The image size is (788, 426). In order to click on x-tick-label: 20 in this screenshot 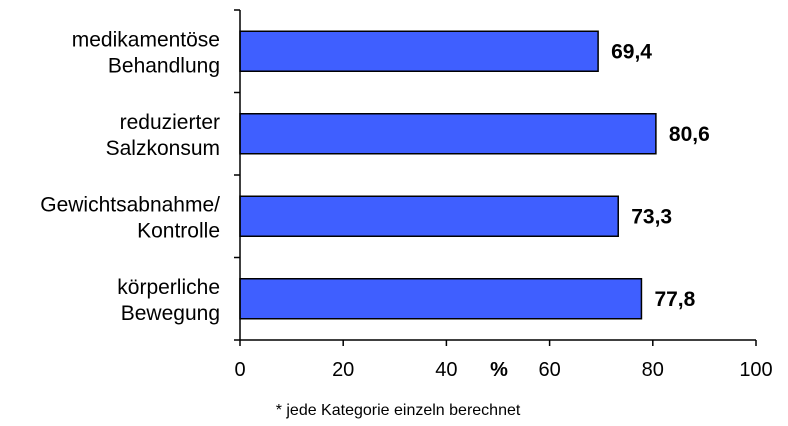, I will do `click(343, 370)`.